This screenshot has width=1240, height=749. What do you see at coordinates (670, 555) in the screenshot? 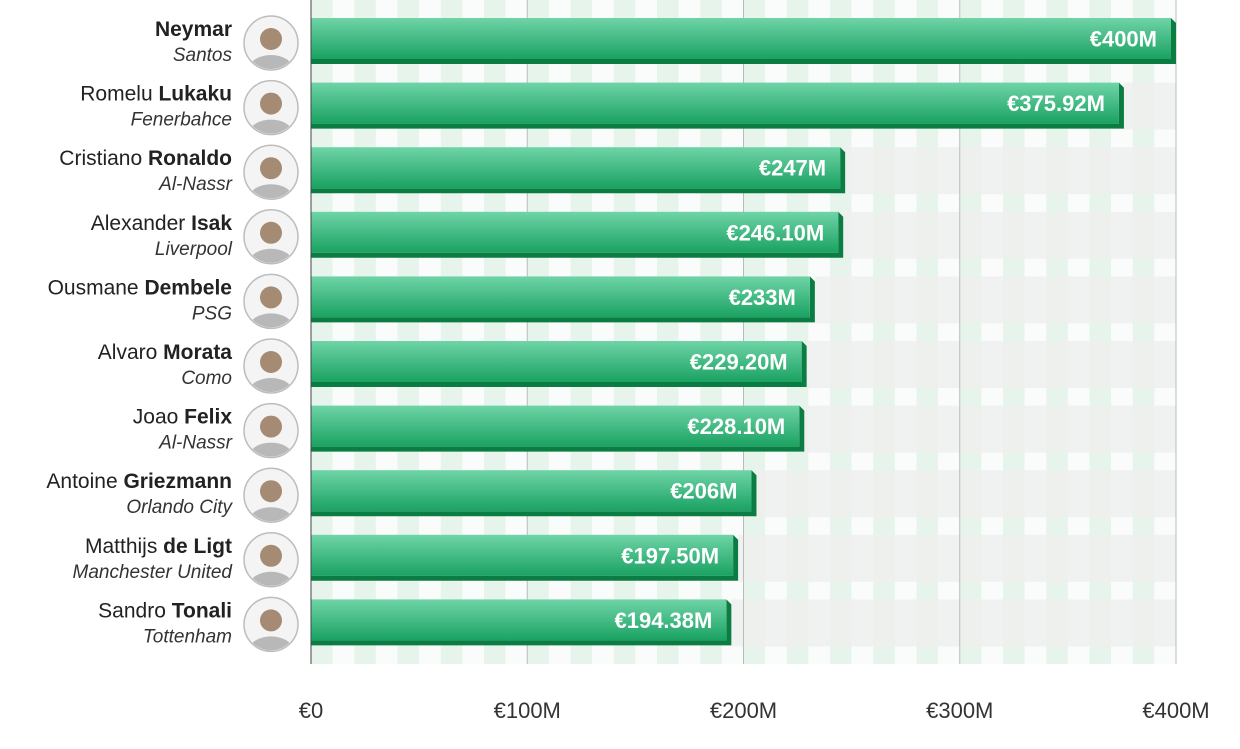
I see `data-label: €197.50M` at bounding box center [670, 555].